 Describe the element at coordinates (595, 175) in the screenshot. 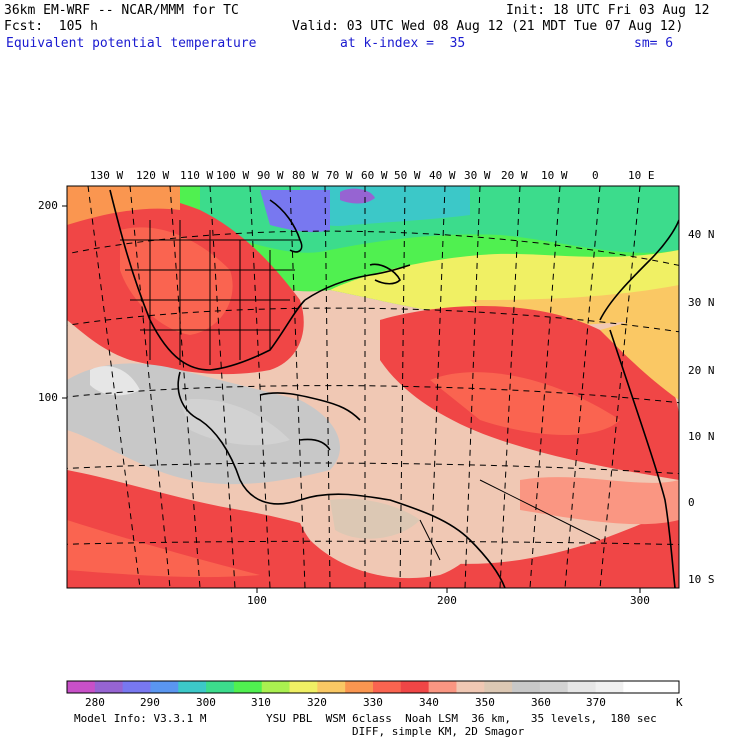

I see `lon-label: 0` at that location.